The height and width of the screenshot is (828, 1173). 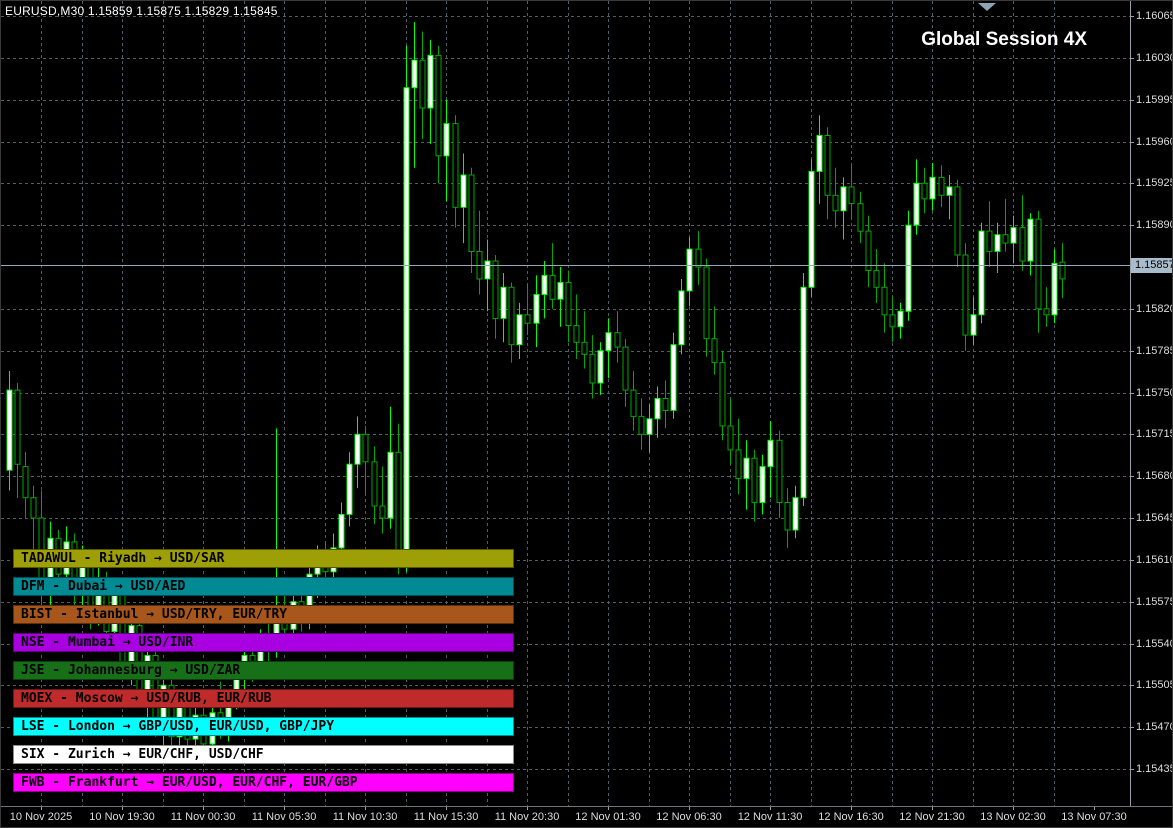 I want to click on session-bar-jse: JSE - Johannesburg → USD/ZAR, so click(x=263, y=670).